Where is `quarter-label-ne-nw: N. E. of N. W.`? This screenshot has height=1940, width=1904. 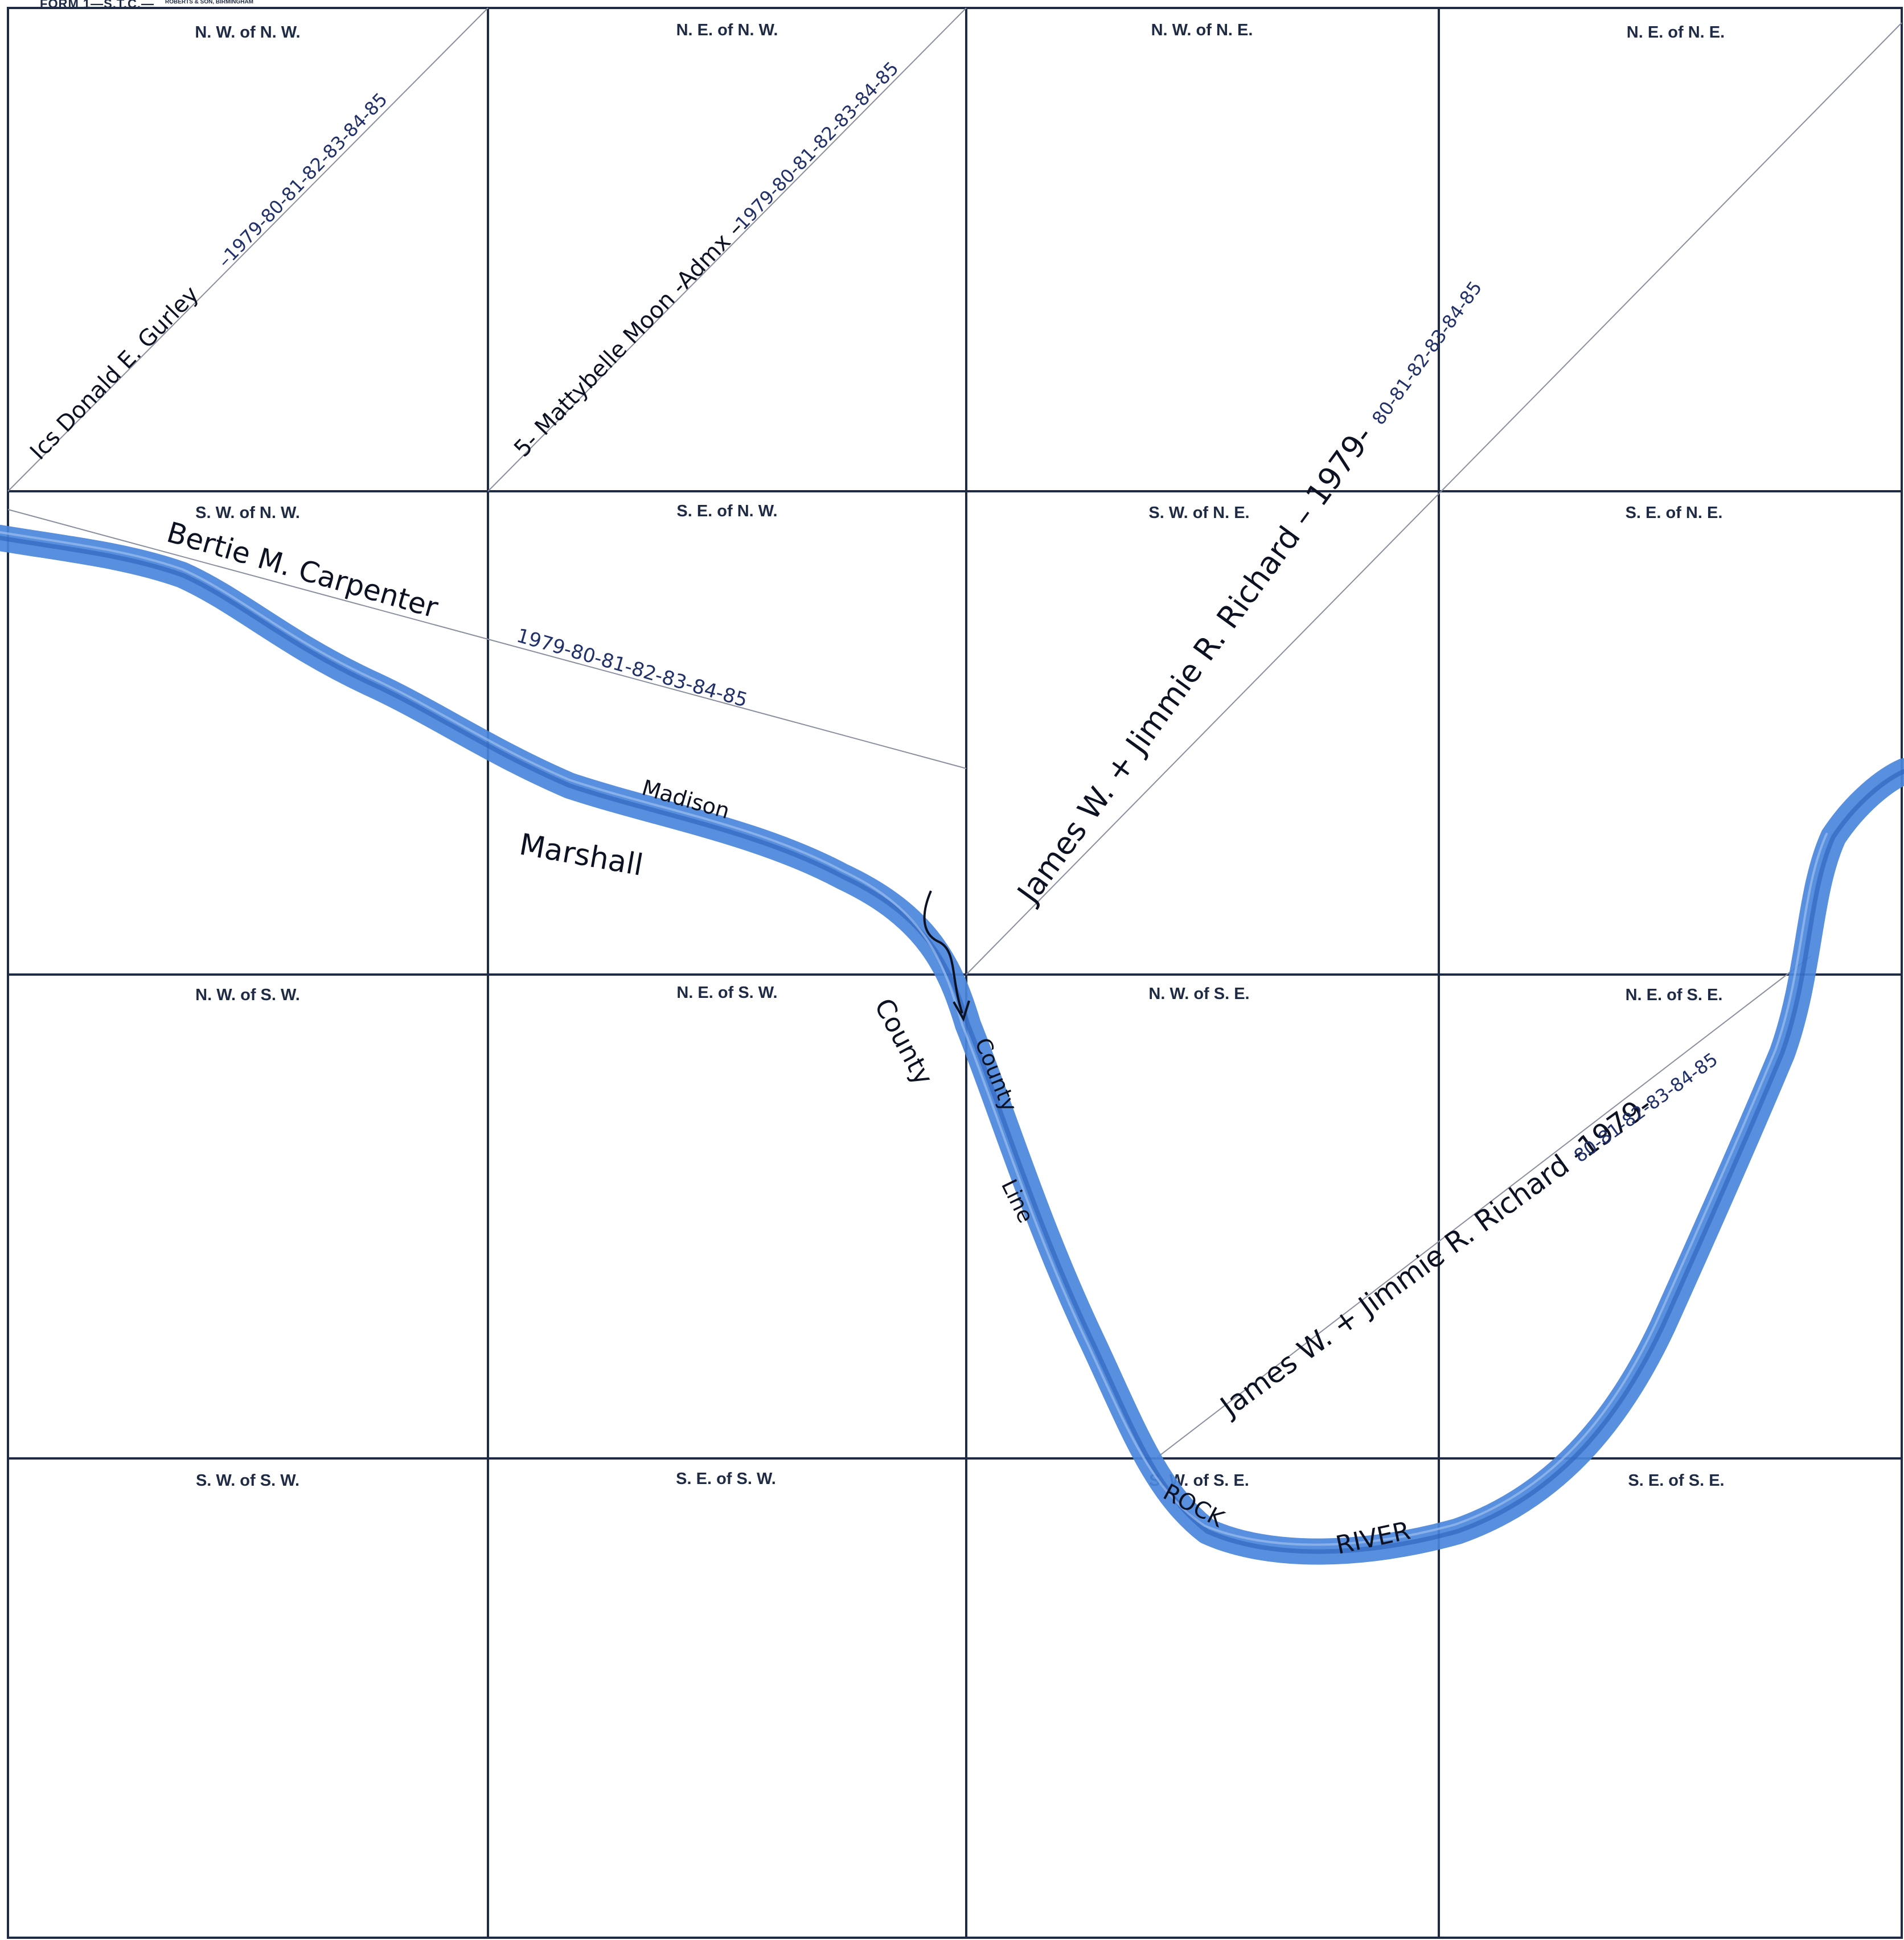 quarter-label-ne-nw: N. E. of N. W. is located at coordinates (727, 30).